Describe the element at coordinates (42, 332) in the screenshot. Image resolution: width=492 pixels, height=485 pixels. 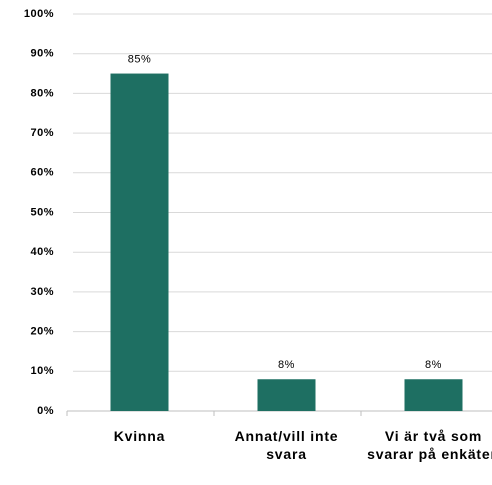
I see `y-tick-label: 20%` at that location.